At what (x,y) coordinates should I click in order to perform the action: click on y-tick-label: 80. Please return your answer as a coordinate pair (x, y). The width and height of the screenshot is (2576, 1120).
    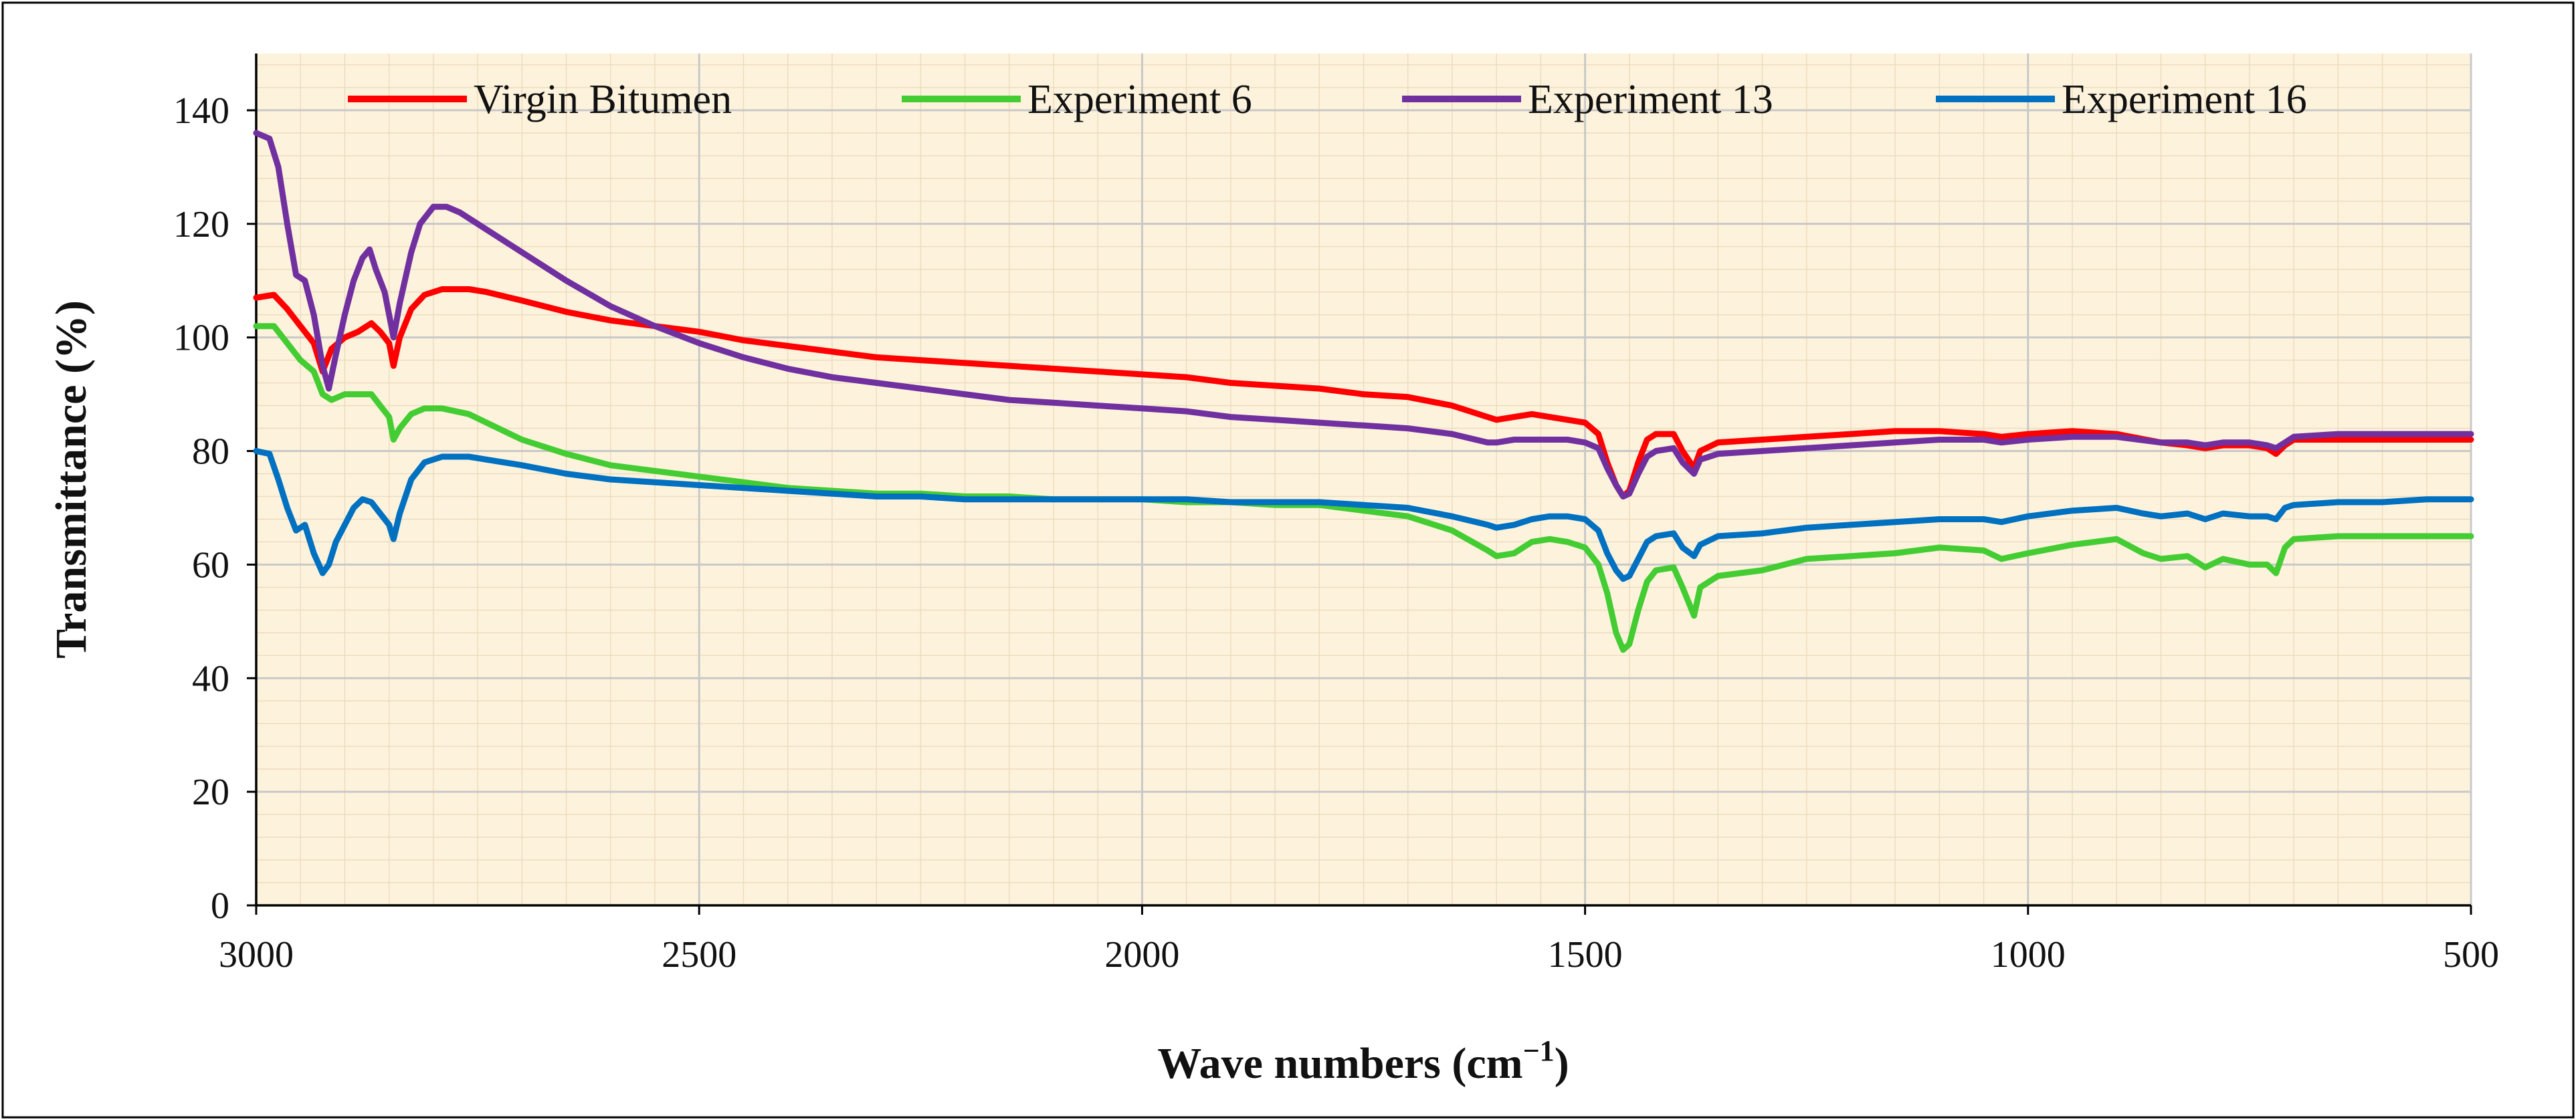
    Looking at the image, I should click on (210, 452).